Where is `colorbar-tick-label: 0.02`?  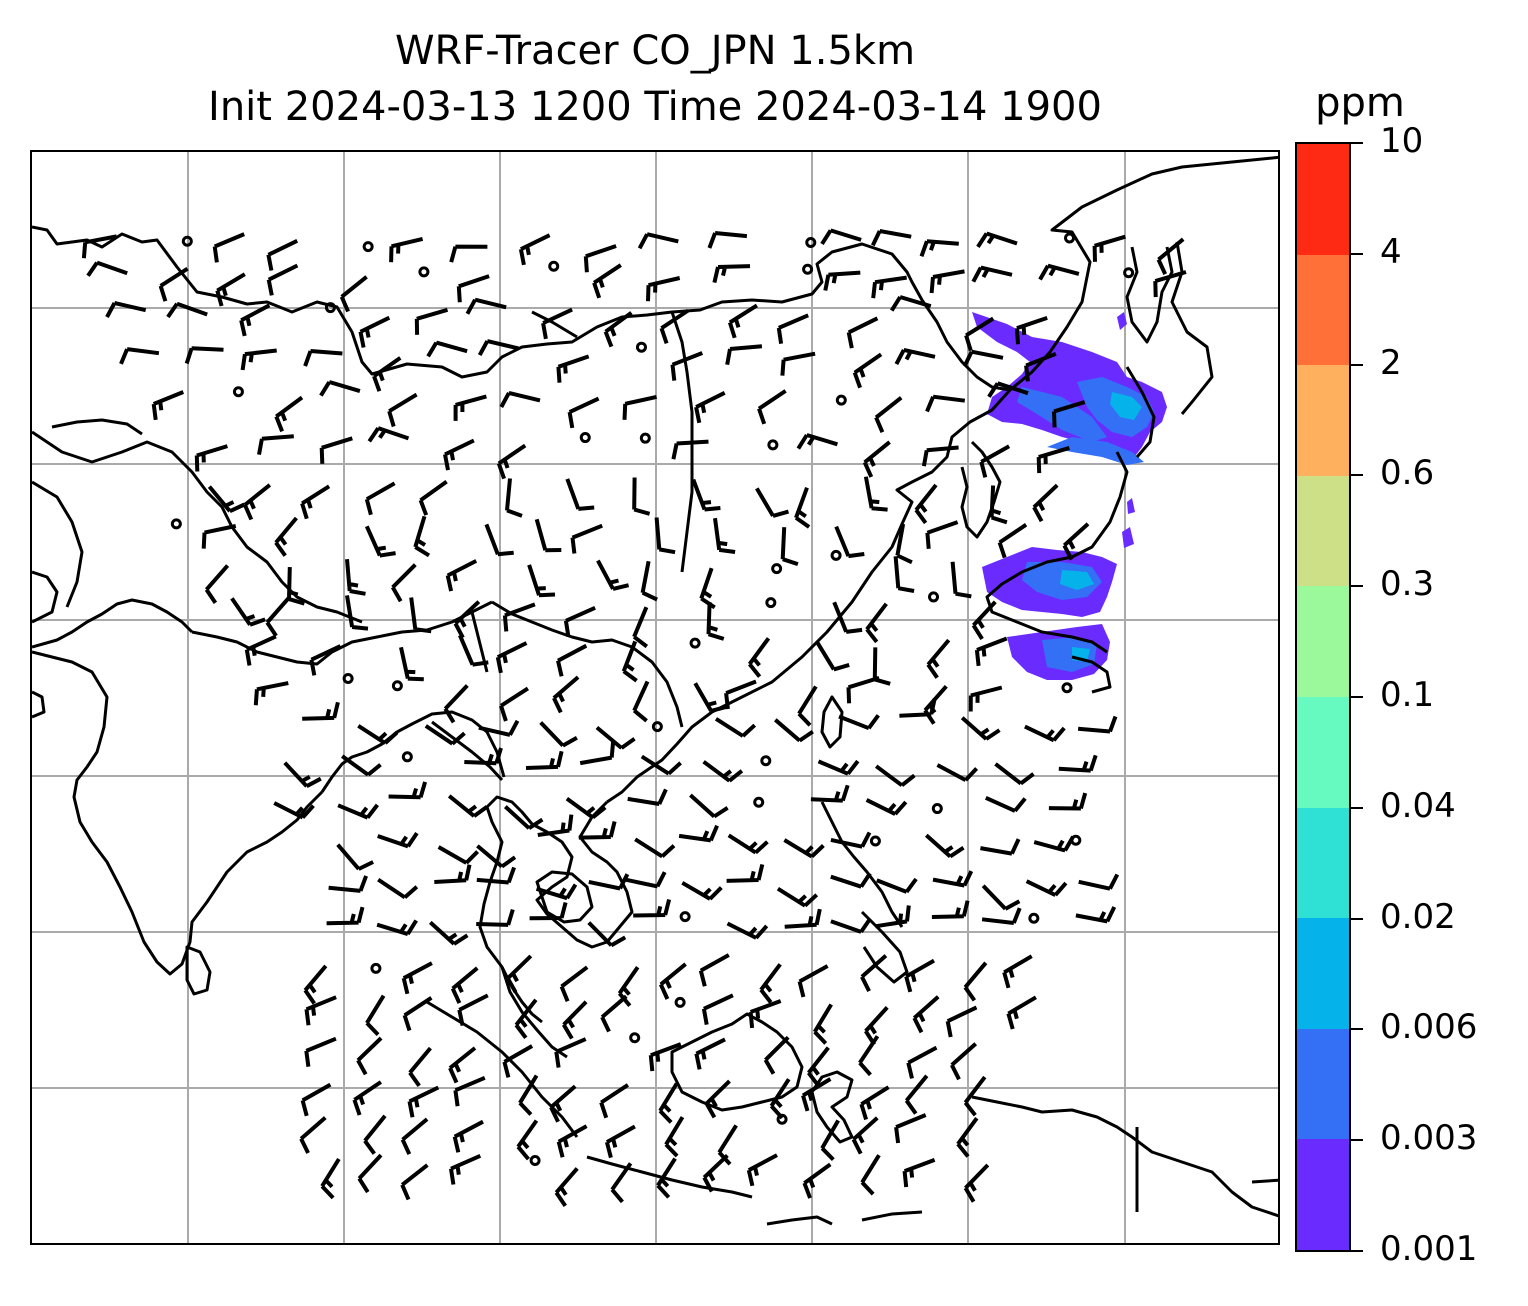
colorbar-tick-label: 0.02 is located at coordinates (1418, 916).